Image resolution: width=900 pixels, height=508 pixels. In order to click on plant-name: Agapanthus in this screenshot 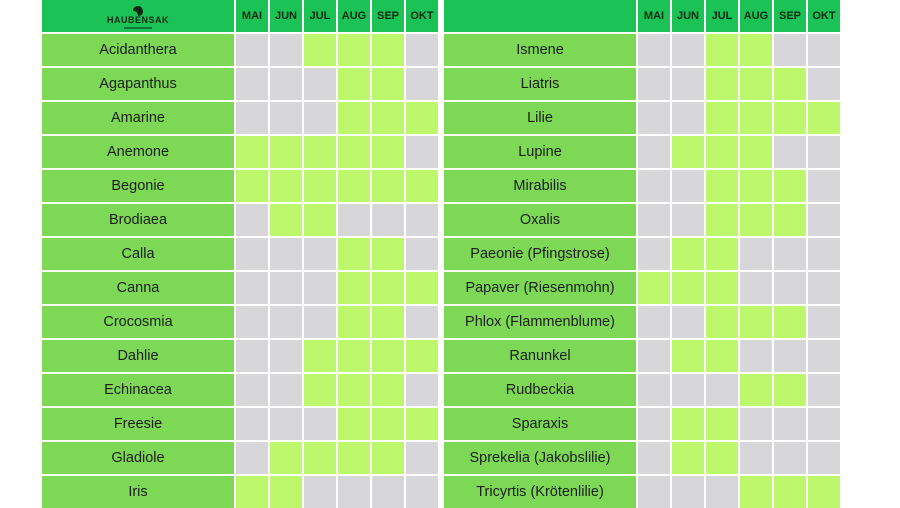, I will do `click(138, 84)`.